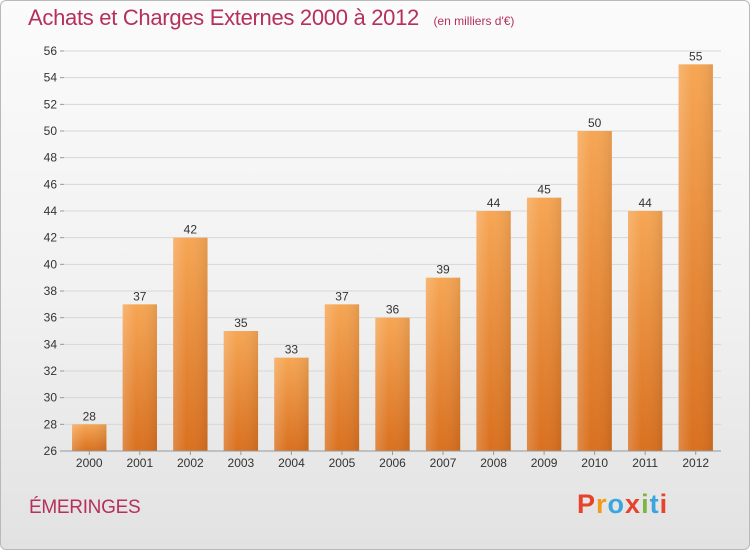  I want to click on bar-2003: 35, so click(241, 383).